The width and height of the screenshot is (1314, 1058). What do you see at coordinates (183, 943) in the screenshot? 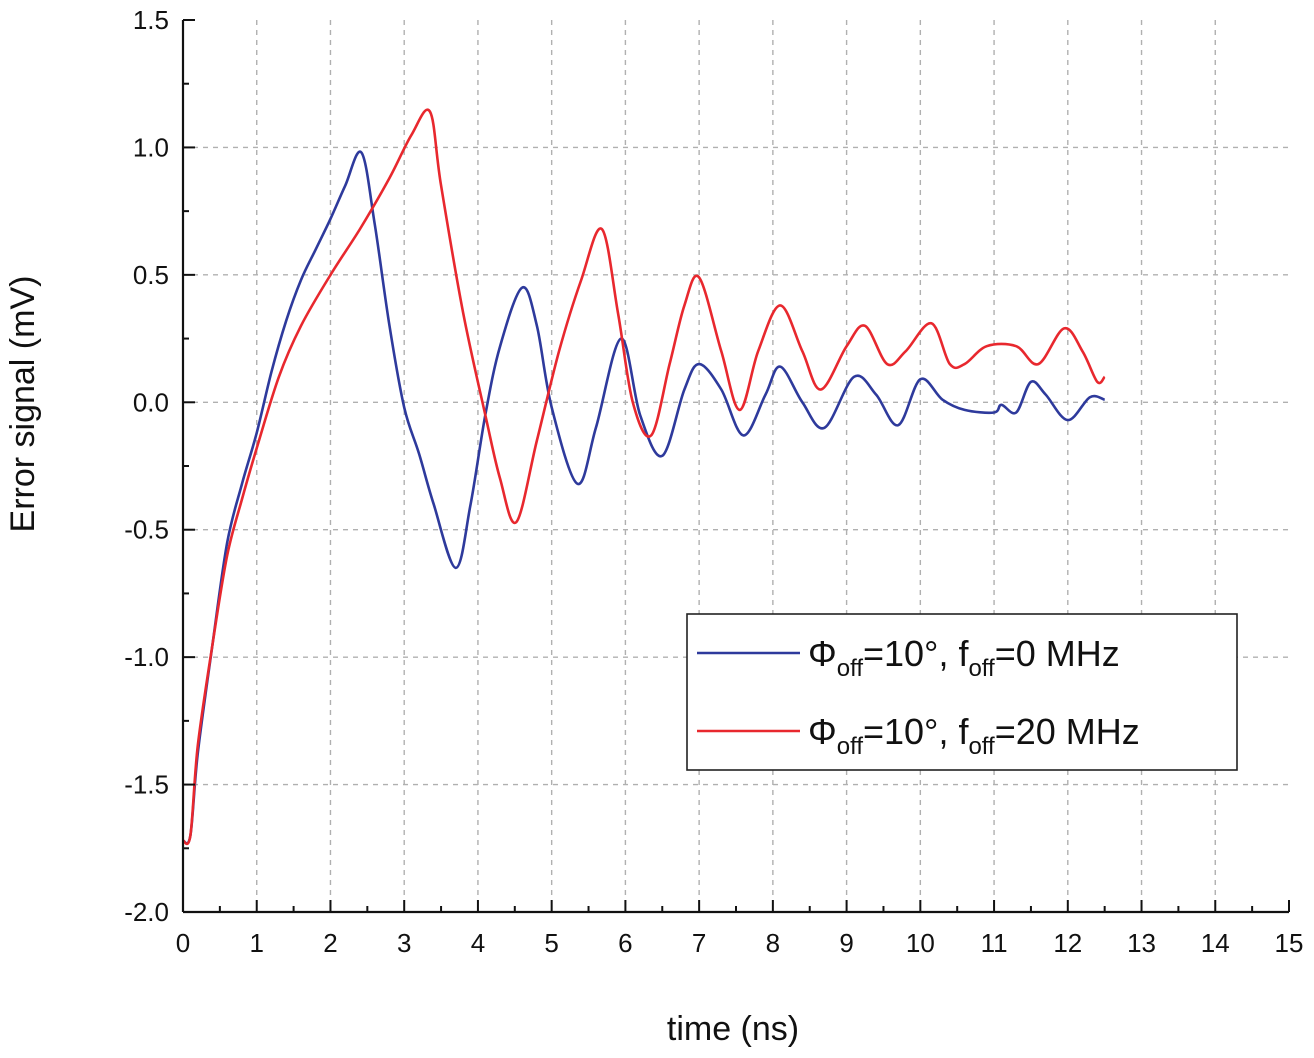
I see `x-tick-label: 0` at bounding box center [183, 943].